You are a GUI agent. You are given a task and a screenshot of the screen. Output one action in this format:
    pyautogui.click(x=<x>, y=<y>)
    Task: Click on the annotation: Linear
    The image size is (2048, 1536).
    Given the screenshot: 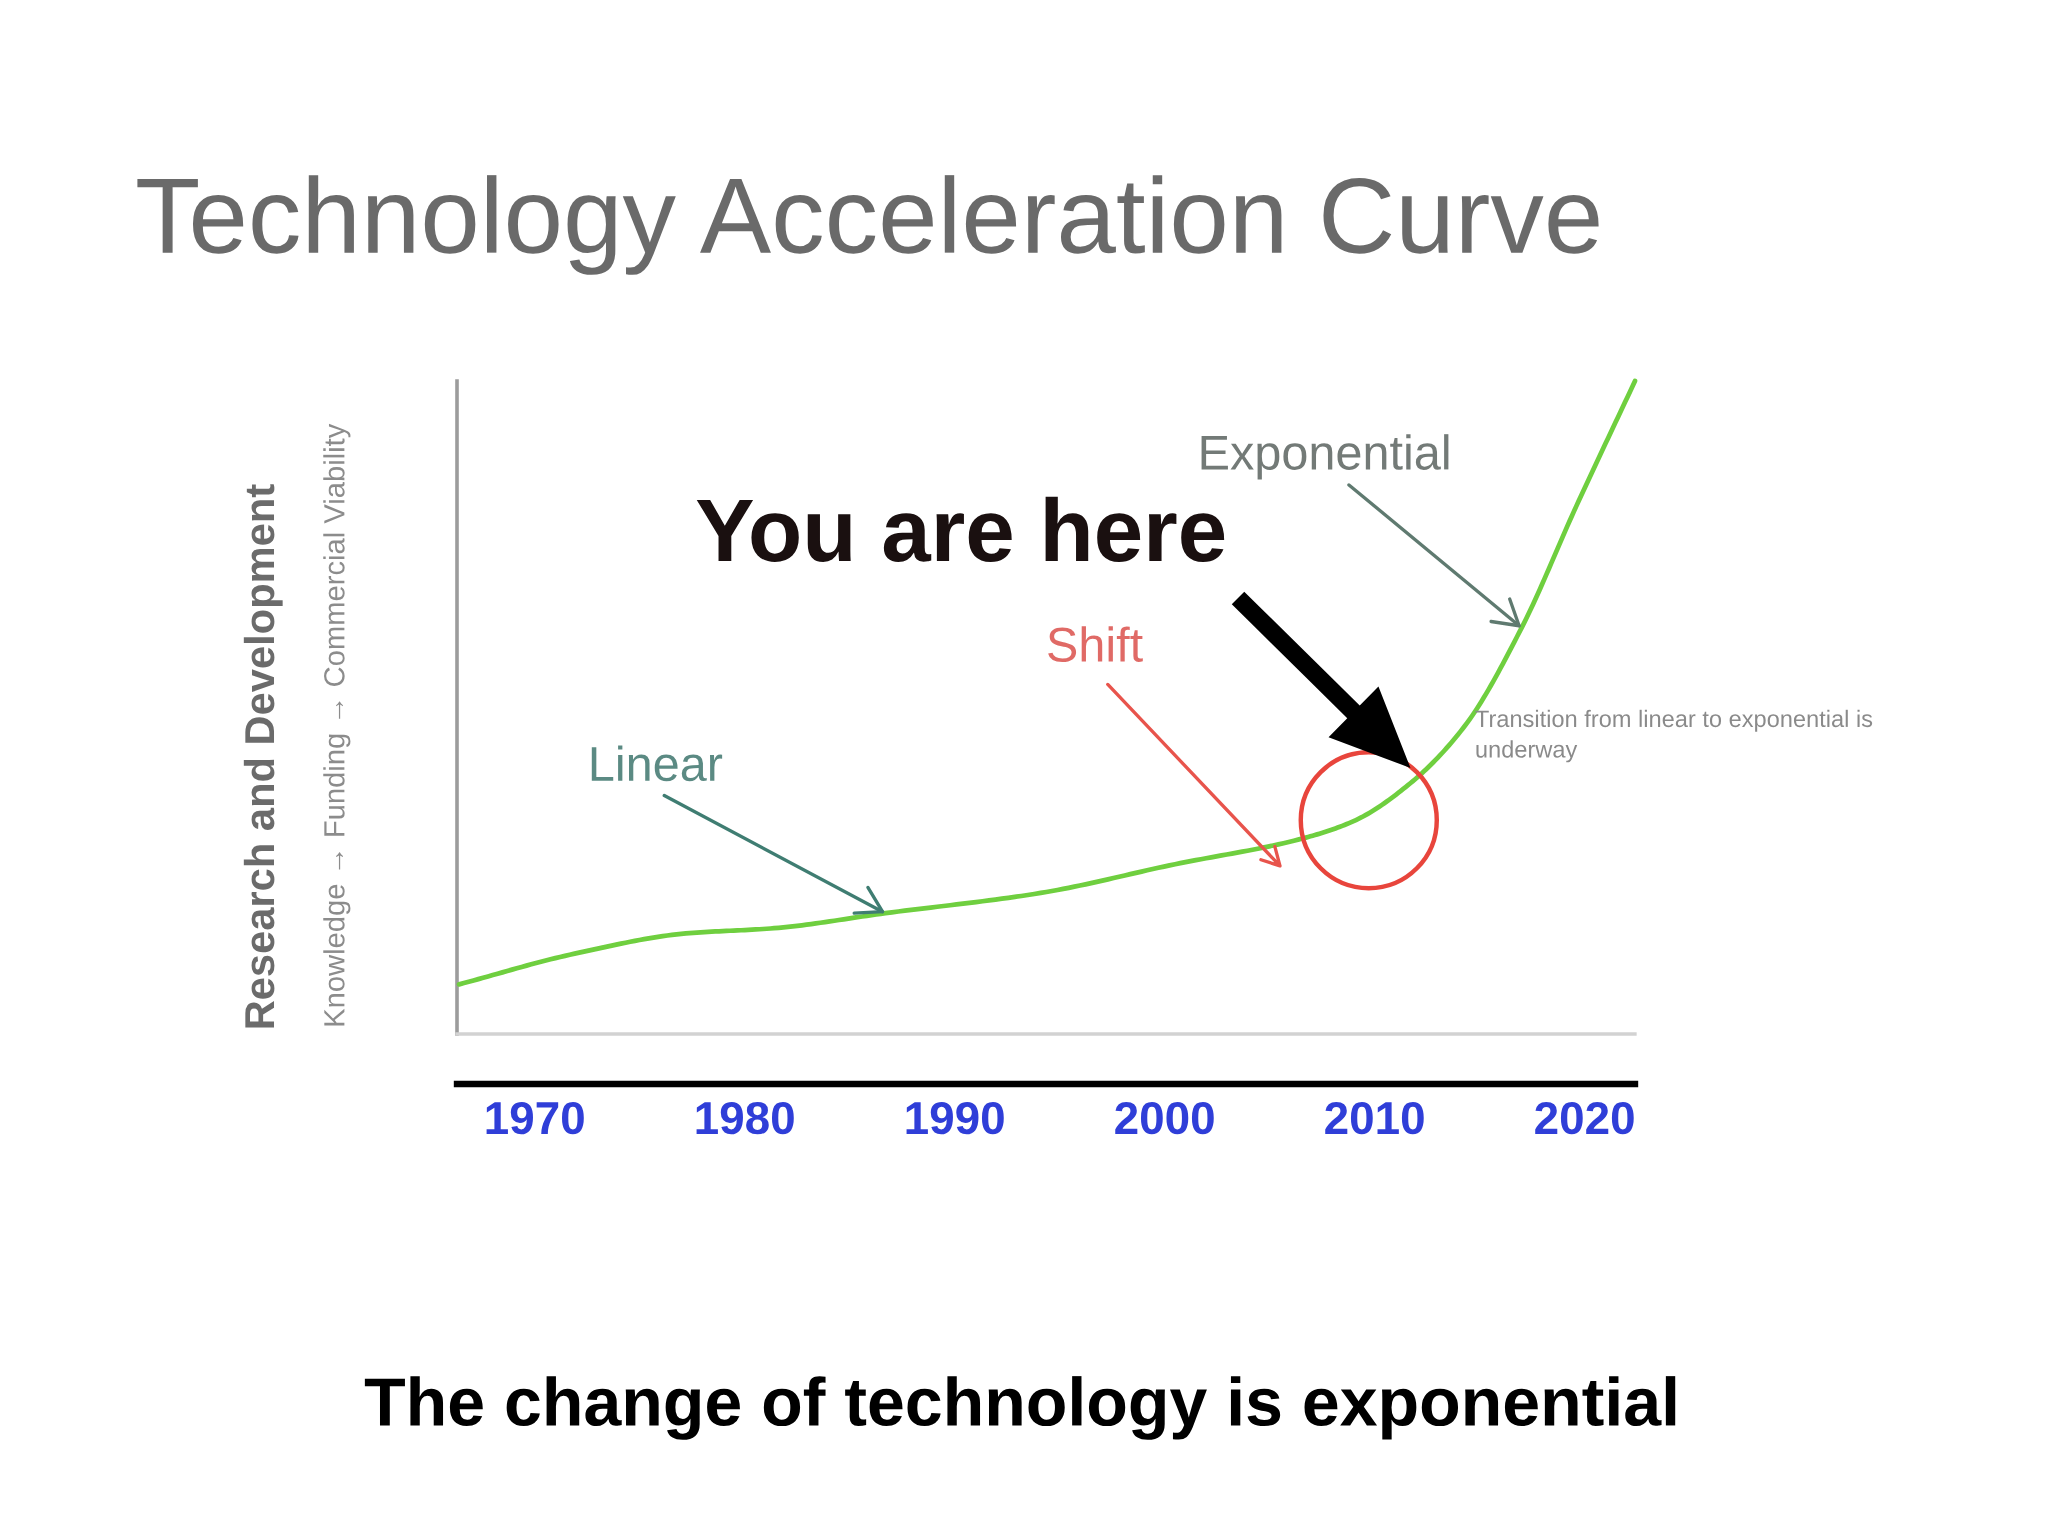 What is the action you would take?
    pyautogui.click(x=657, y=763)
    